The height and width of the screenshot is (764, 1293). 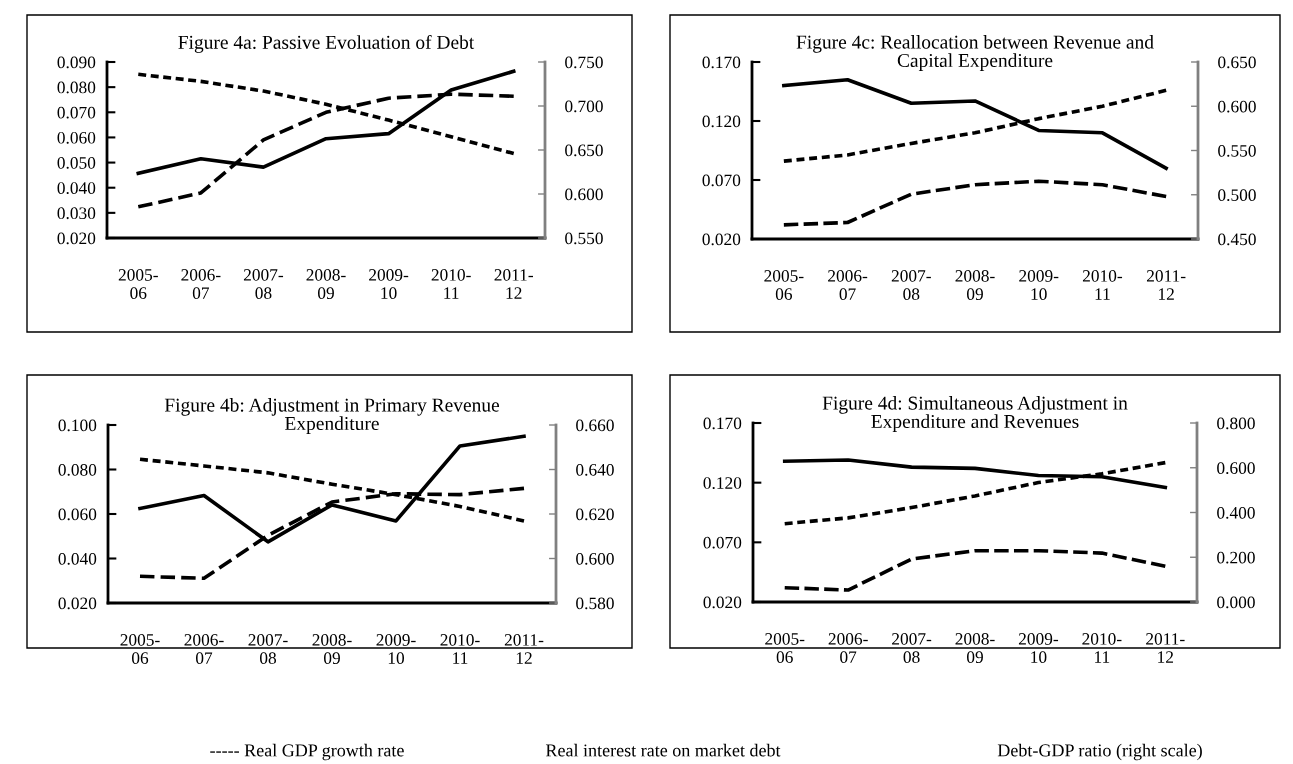 I want to click on y2-tick-label: 0.700, so click(x=584, y=106).